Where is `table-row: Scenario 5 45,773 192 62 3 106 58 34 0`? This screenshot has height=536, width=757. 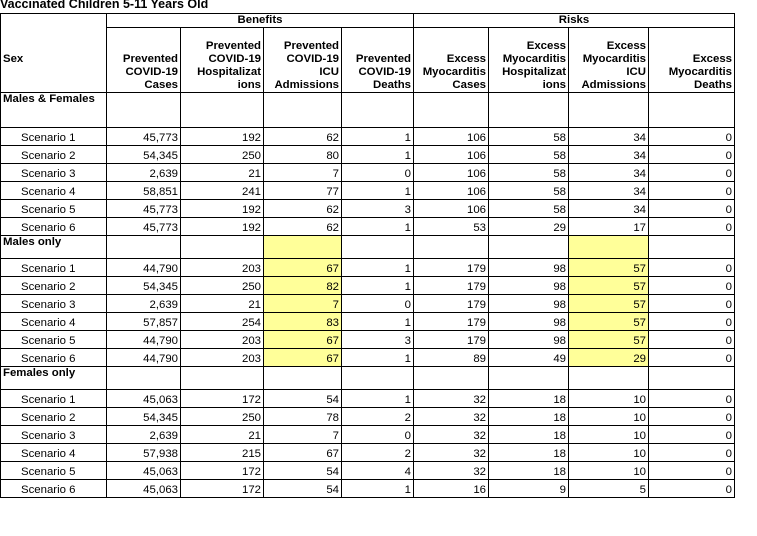
table-row: Scenario 5 45,773 192 62 3 106 58 34 0 is located at coordinates (367, 208).